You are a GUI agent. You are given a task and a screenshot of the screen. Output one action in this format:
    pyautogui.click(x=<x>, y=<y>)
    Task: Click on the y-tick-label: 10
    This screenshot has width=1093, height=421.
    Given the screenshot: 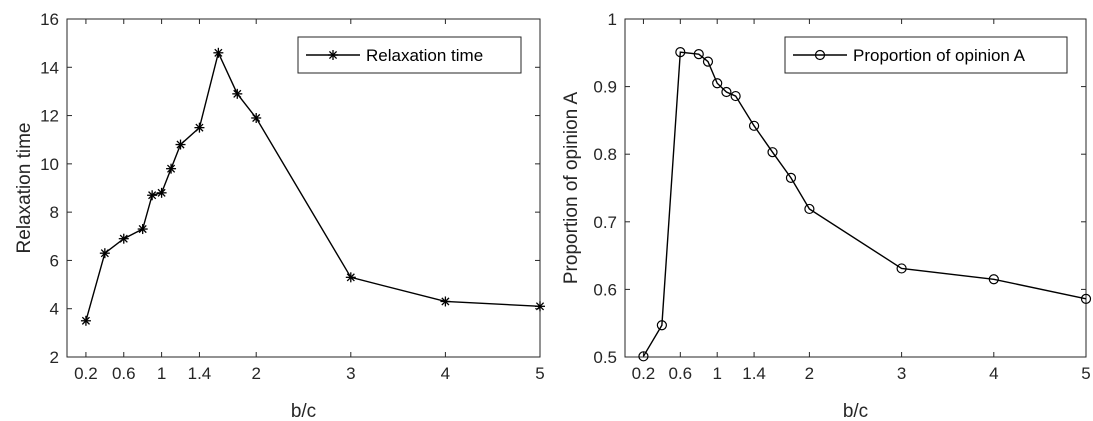 What is the action you would take?
    pyautogui.click(x=49, y=164)
    